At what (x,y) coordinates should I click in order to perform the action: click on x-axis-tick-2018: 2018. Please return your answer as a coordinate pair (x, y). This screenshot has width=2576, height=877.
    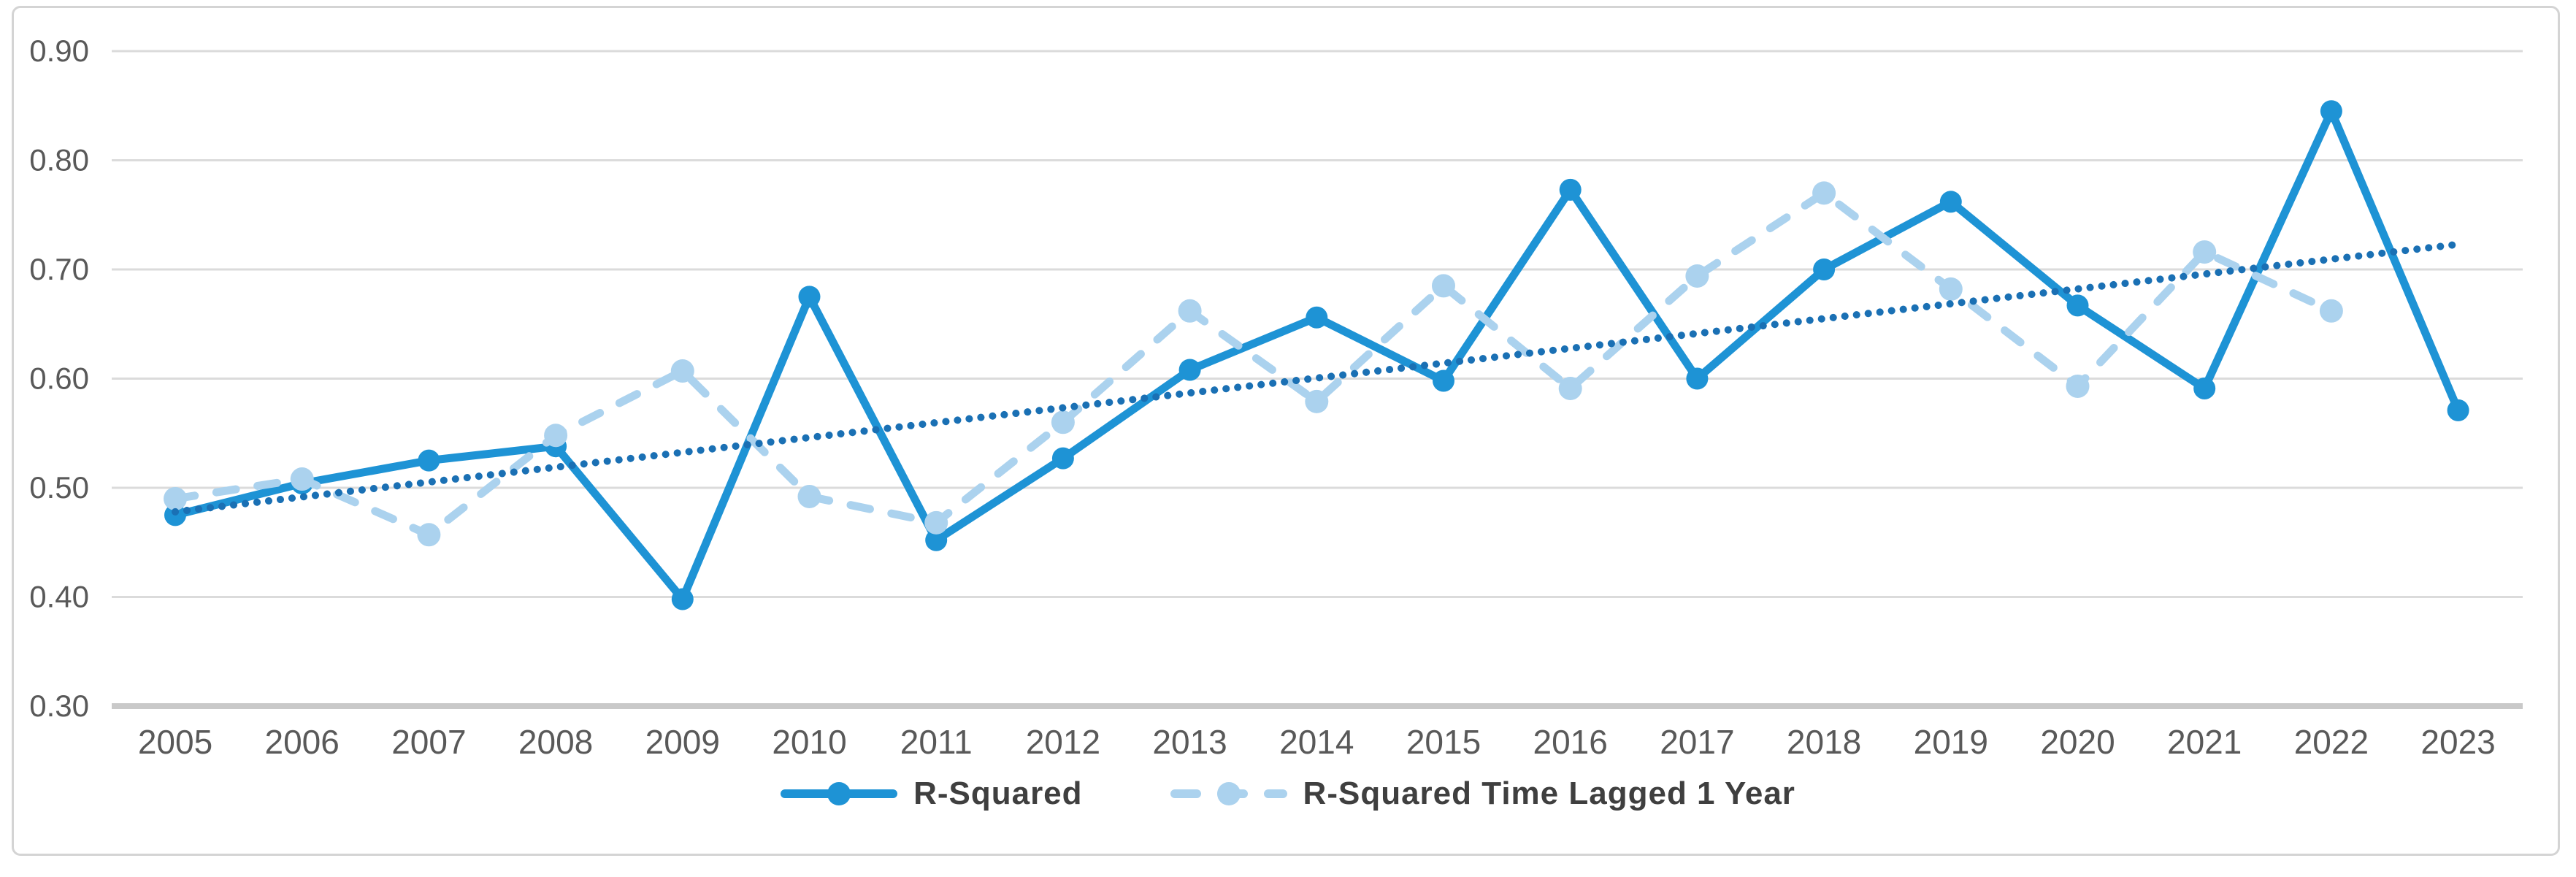
    Looking at the image, I should click on (1824, 742).